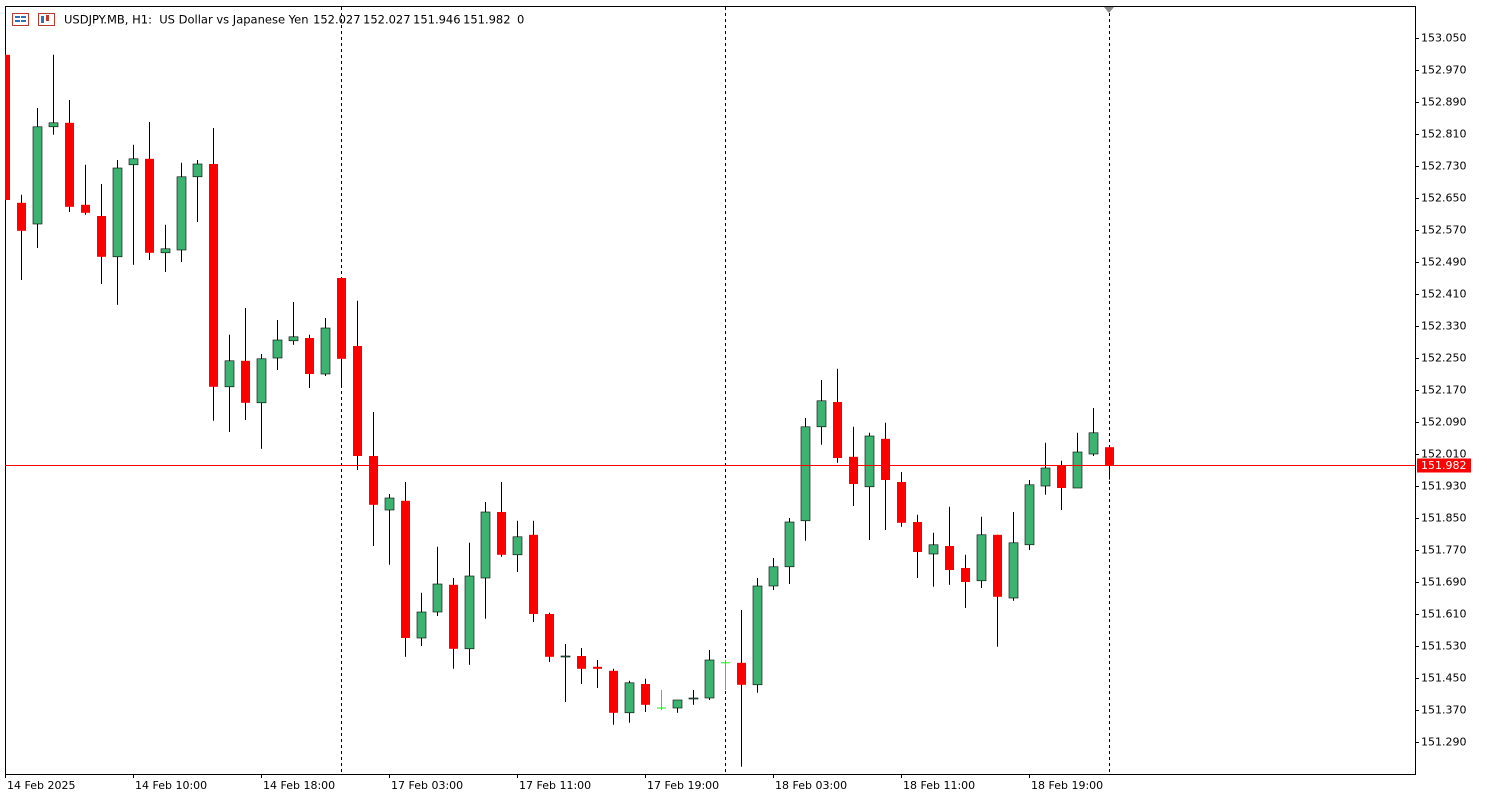 The image size is (1487, 795). What do you see at coordinates (1444, 70) in the screenshot?
I see `y-tick-label: 152.970` at bounding box center [1444, 70].